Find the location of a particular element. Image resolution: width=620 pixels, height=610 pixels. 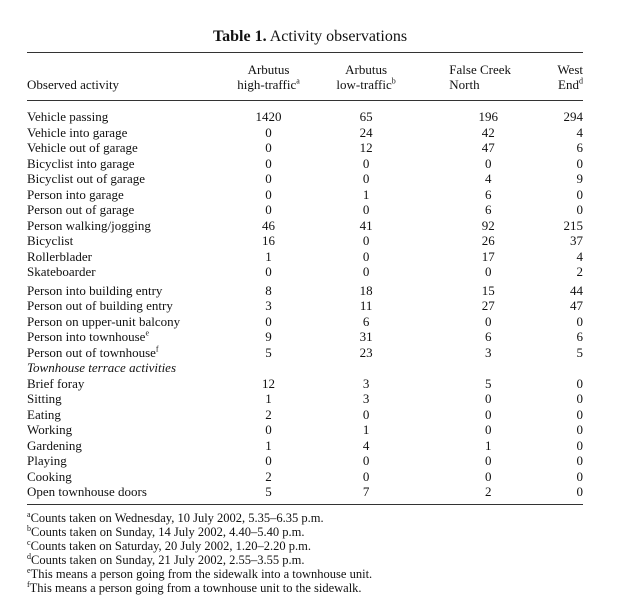

header-line: North is located at coordinates (464, 84).